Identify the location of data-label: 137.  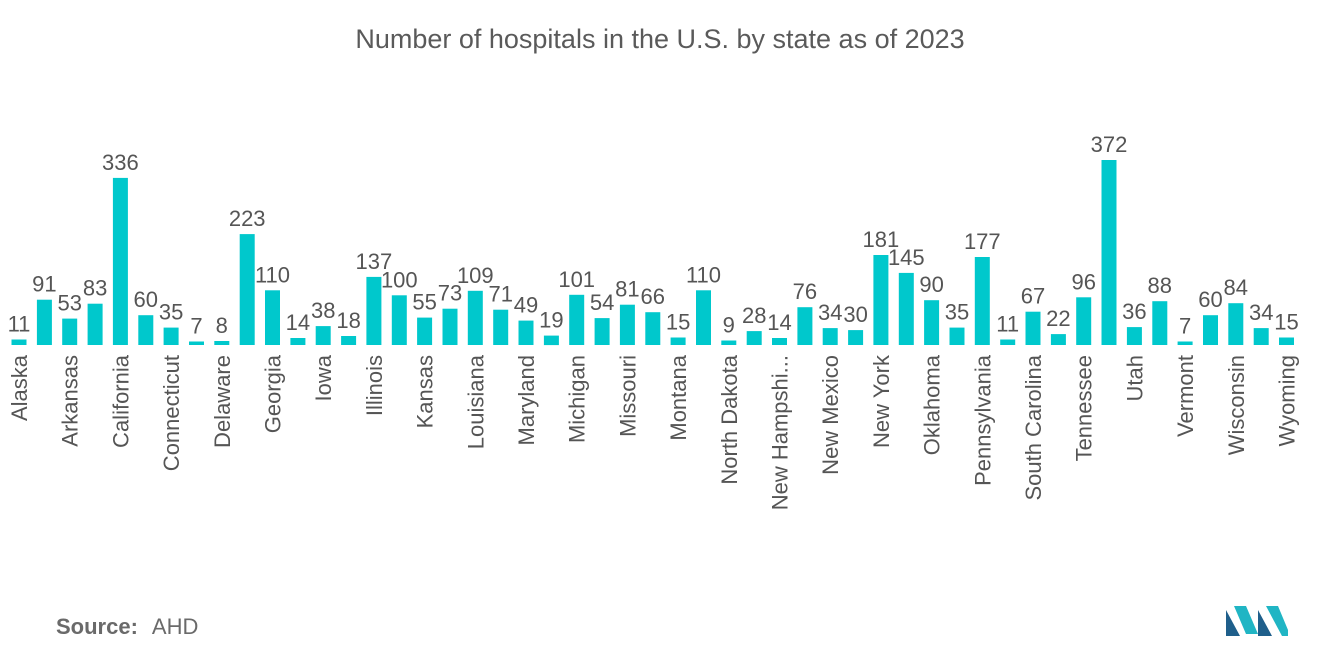
(374, 261).